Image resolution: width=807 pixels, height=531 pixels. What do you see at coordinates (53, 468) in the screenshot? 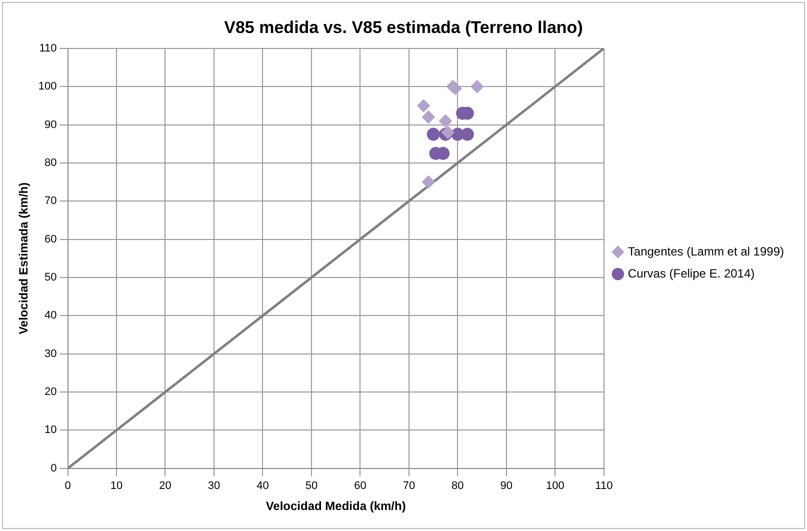
I see `y-tick-label: 0` at bounding box center [53, 468].